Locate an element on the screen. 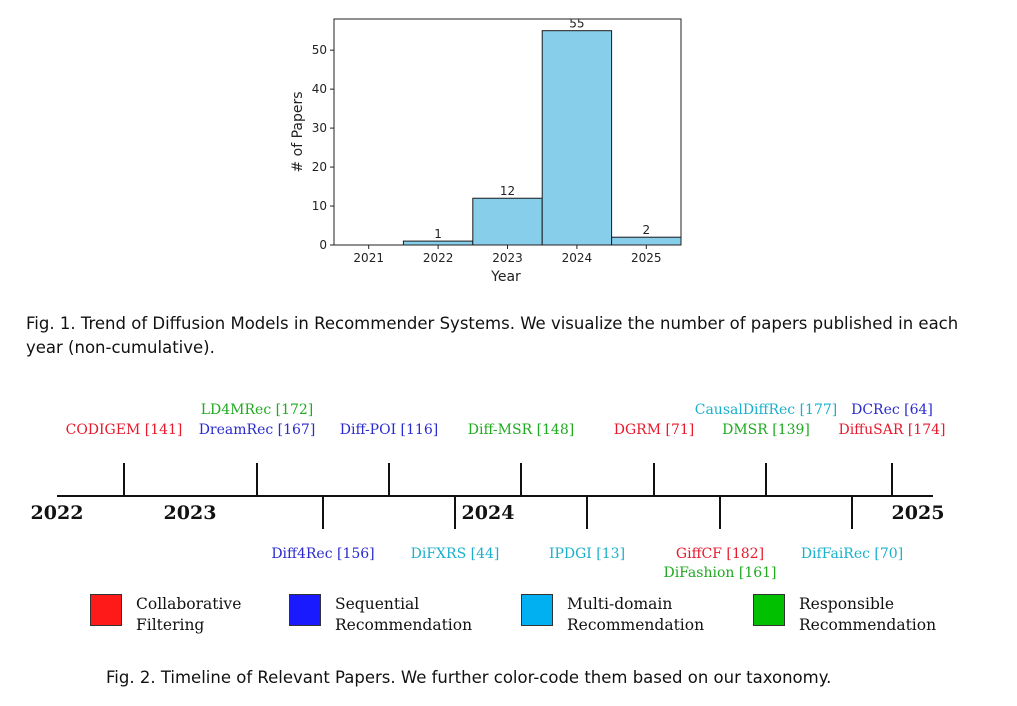 The height and width of the screenshot is (706, 1017). x-tick-label-2024: 2024 is located at coordinates (577, 258).